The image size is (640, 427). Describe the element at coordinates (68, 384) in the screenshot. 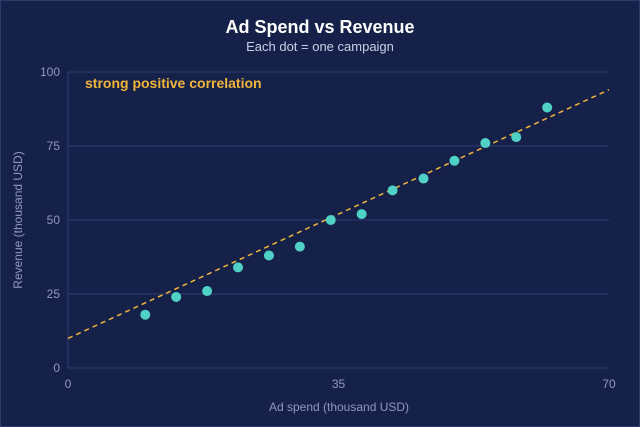

I see `x-tick-label: 0` at that location.